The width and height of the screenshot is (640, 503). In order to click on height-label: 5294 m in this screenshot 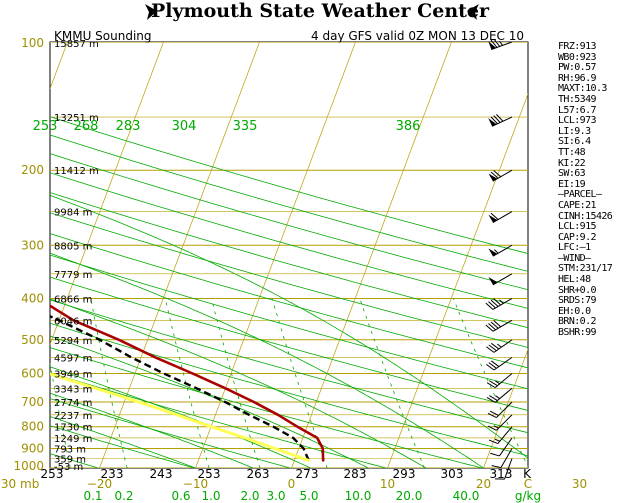, I will do `click(73, 341)`.